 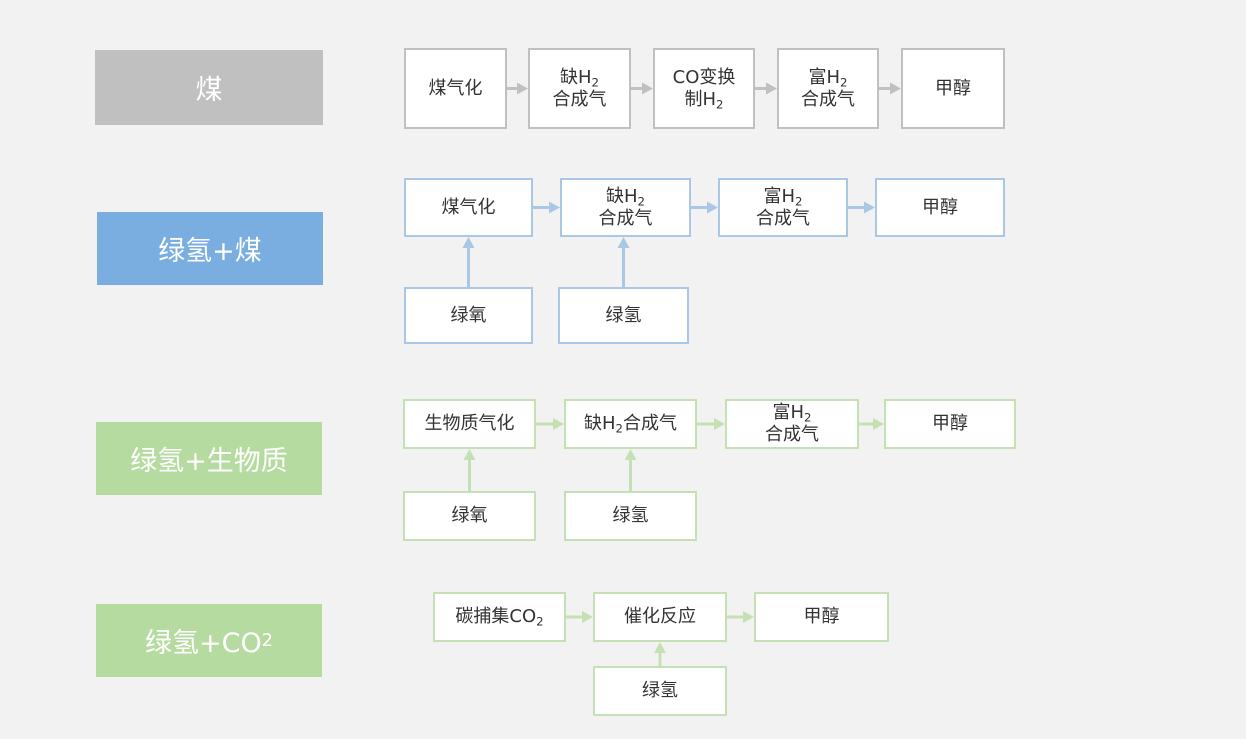 I want to click on process-node: CO变换 制H2, so click(x=704, y=88).